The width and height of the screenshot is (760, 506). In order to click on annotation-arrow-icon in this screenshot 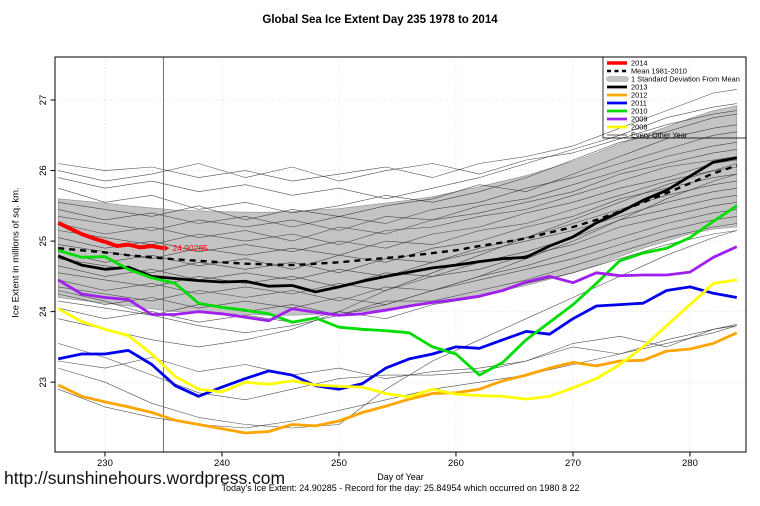, I will do `click(167, 248)`.